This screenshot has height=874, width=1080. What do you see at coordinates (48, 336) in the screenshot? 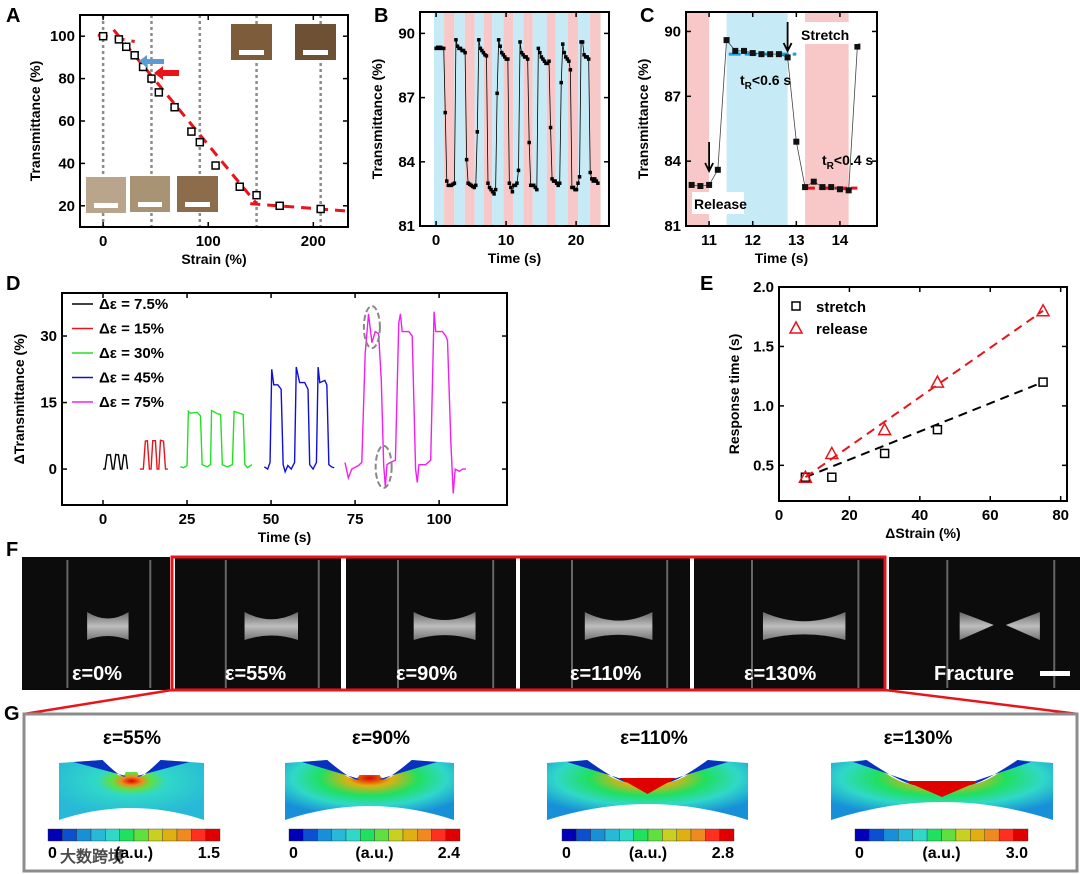
I see `y-tick-label: 30` at bounding box center [48, 336].